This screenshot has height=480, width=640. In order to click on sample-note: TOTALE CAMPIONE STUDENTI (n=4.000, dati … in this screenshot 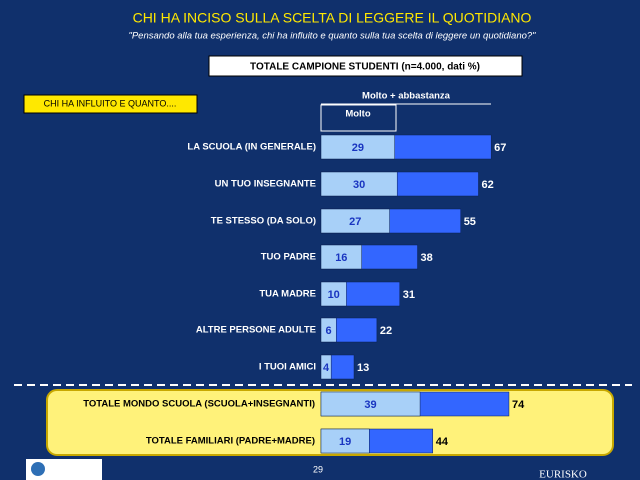, I will do `click(365, 67)`.